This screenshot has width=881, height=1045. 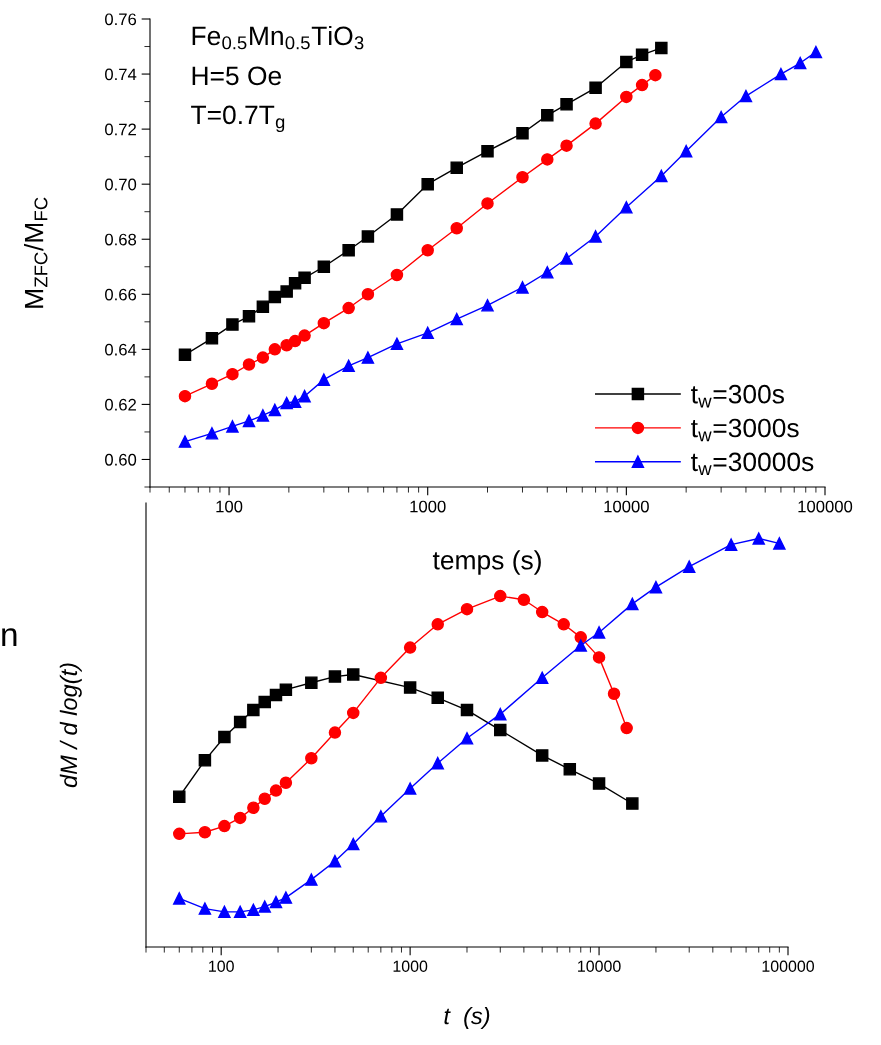 I want to click on y-tick-label: 0.68, so click(x=121, y=239).